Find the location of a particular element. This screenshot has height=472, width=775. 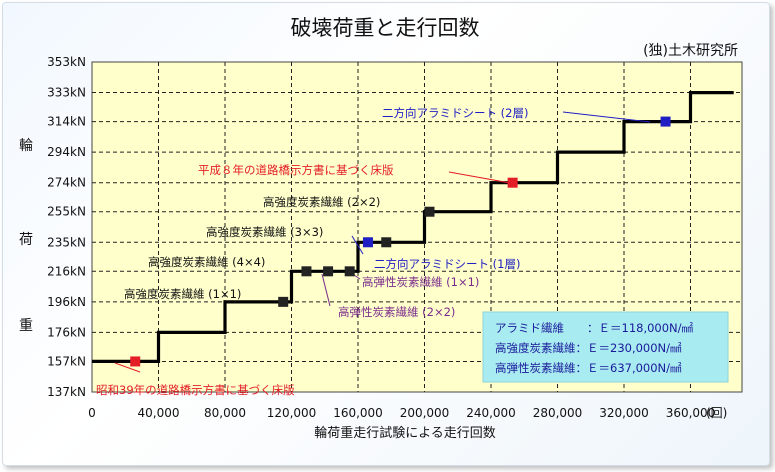

legend-line-aramid: アラミド繊維 ：Ｅ＝118,000N/㎟ is located at coordinates (594, 328).